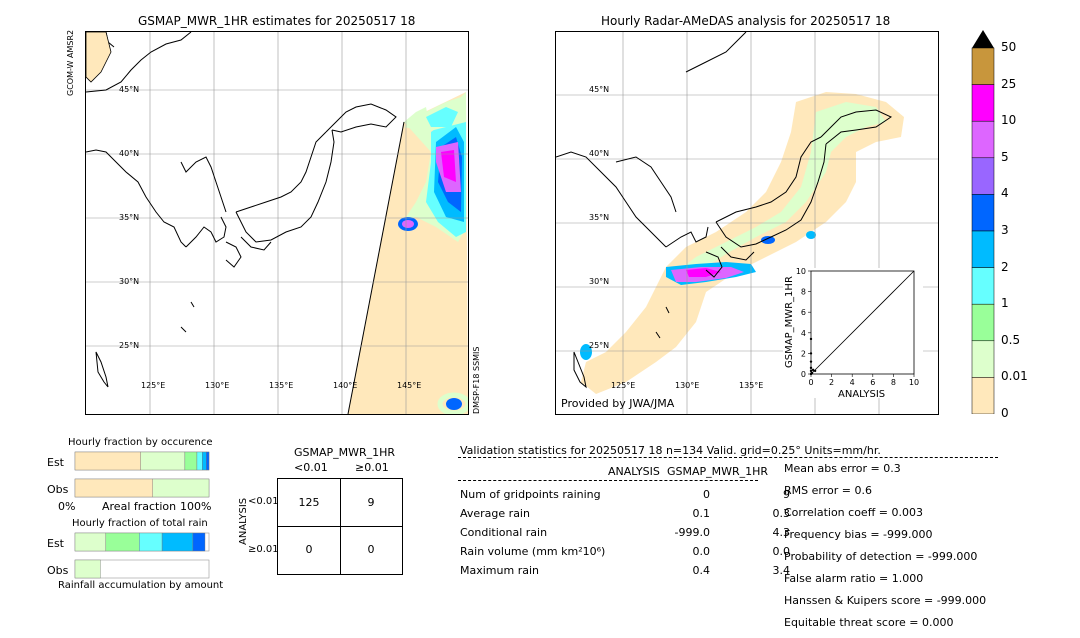 The width and height of the screenshot is (1080, 638). I want to click on colorbar, so click(983, 222).